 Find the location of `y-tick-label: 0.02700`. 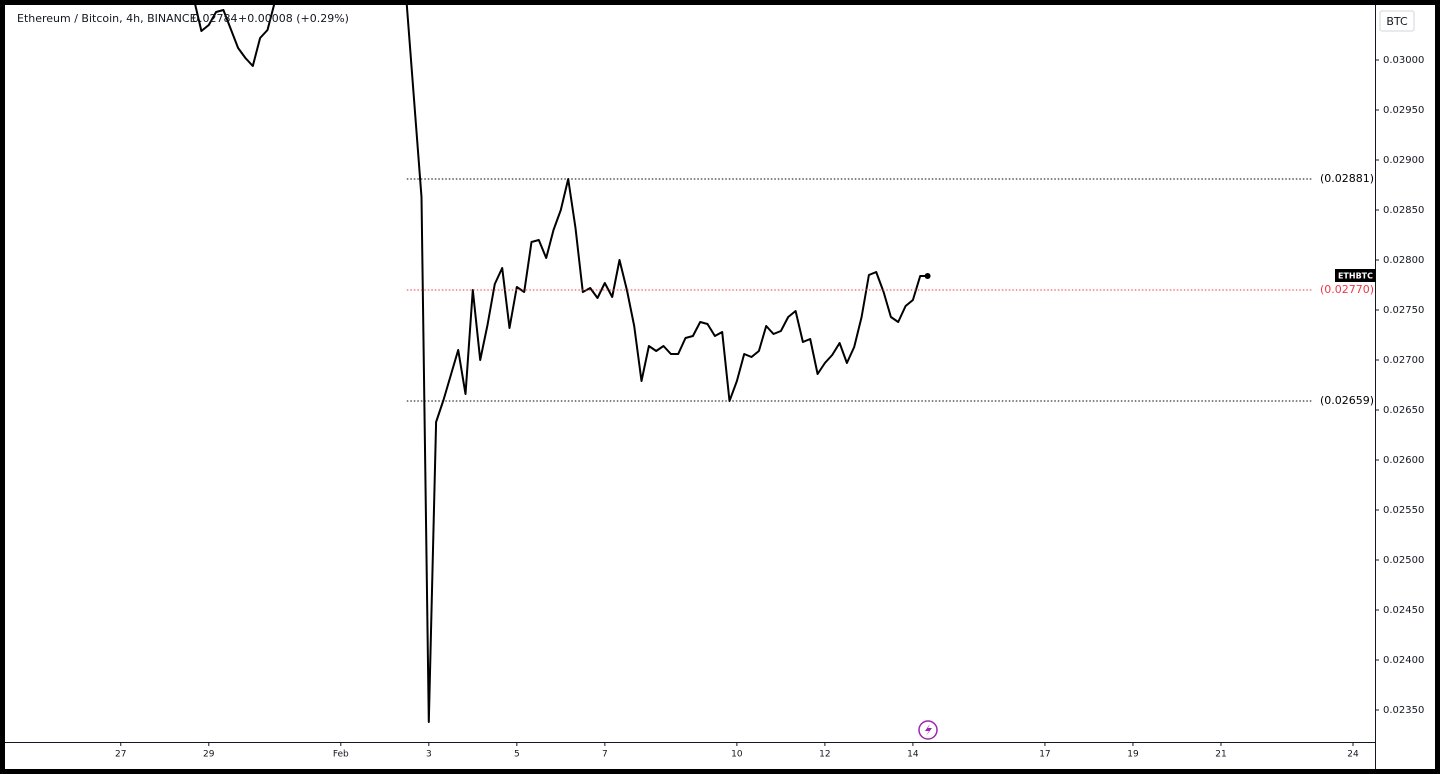

y-tick-label: 0.02700 is located at coordinates (1403, 360).